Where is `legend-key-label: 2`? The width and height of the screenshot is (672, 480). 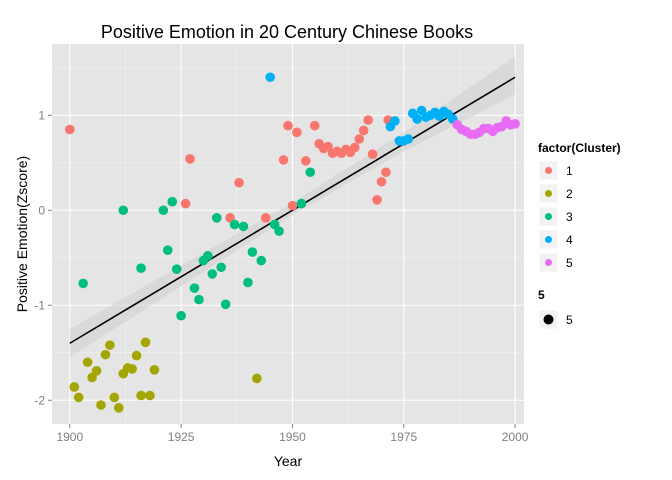 legend-key-label: 2 is located at coordinates (569, 194).